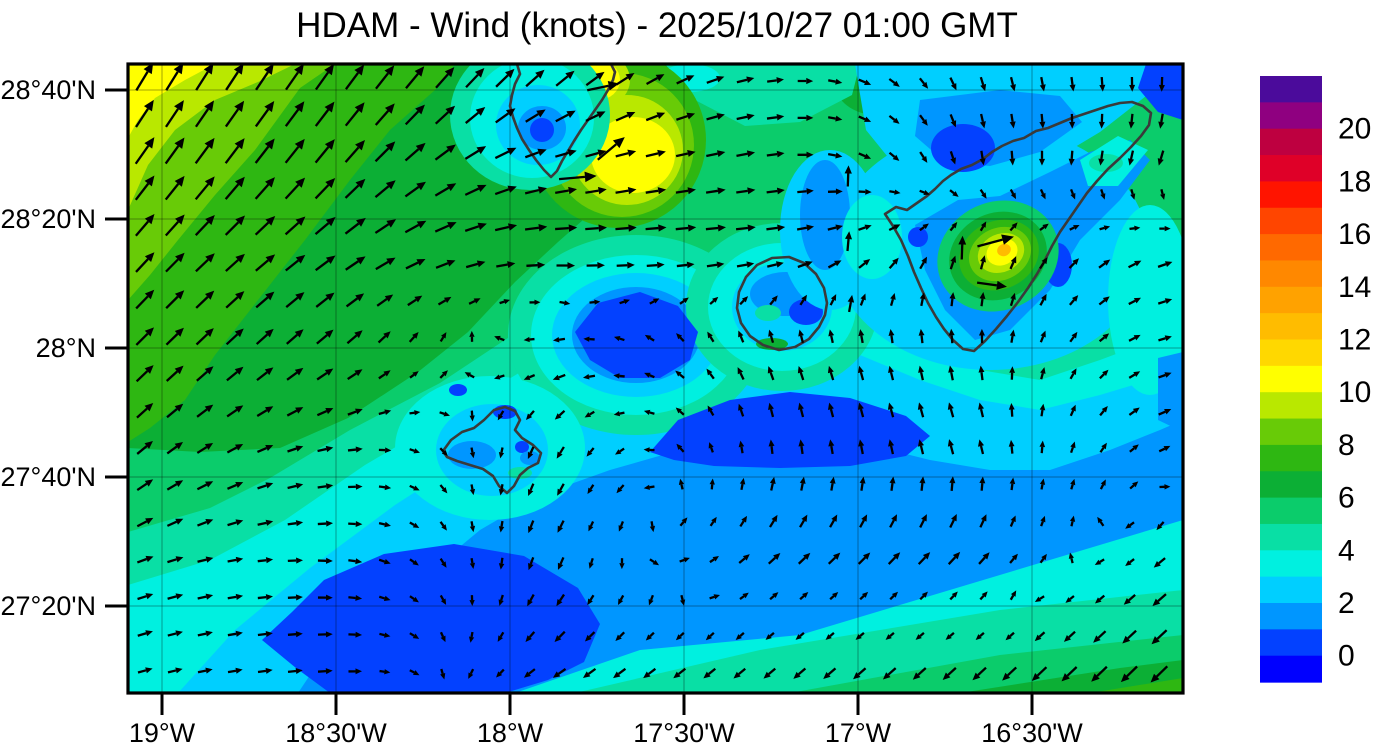  I want to click on region-se-green-band, so click(1071, 676).